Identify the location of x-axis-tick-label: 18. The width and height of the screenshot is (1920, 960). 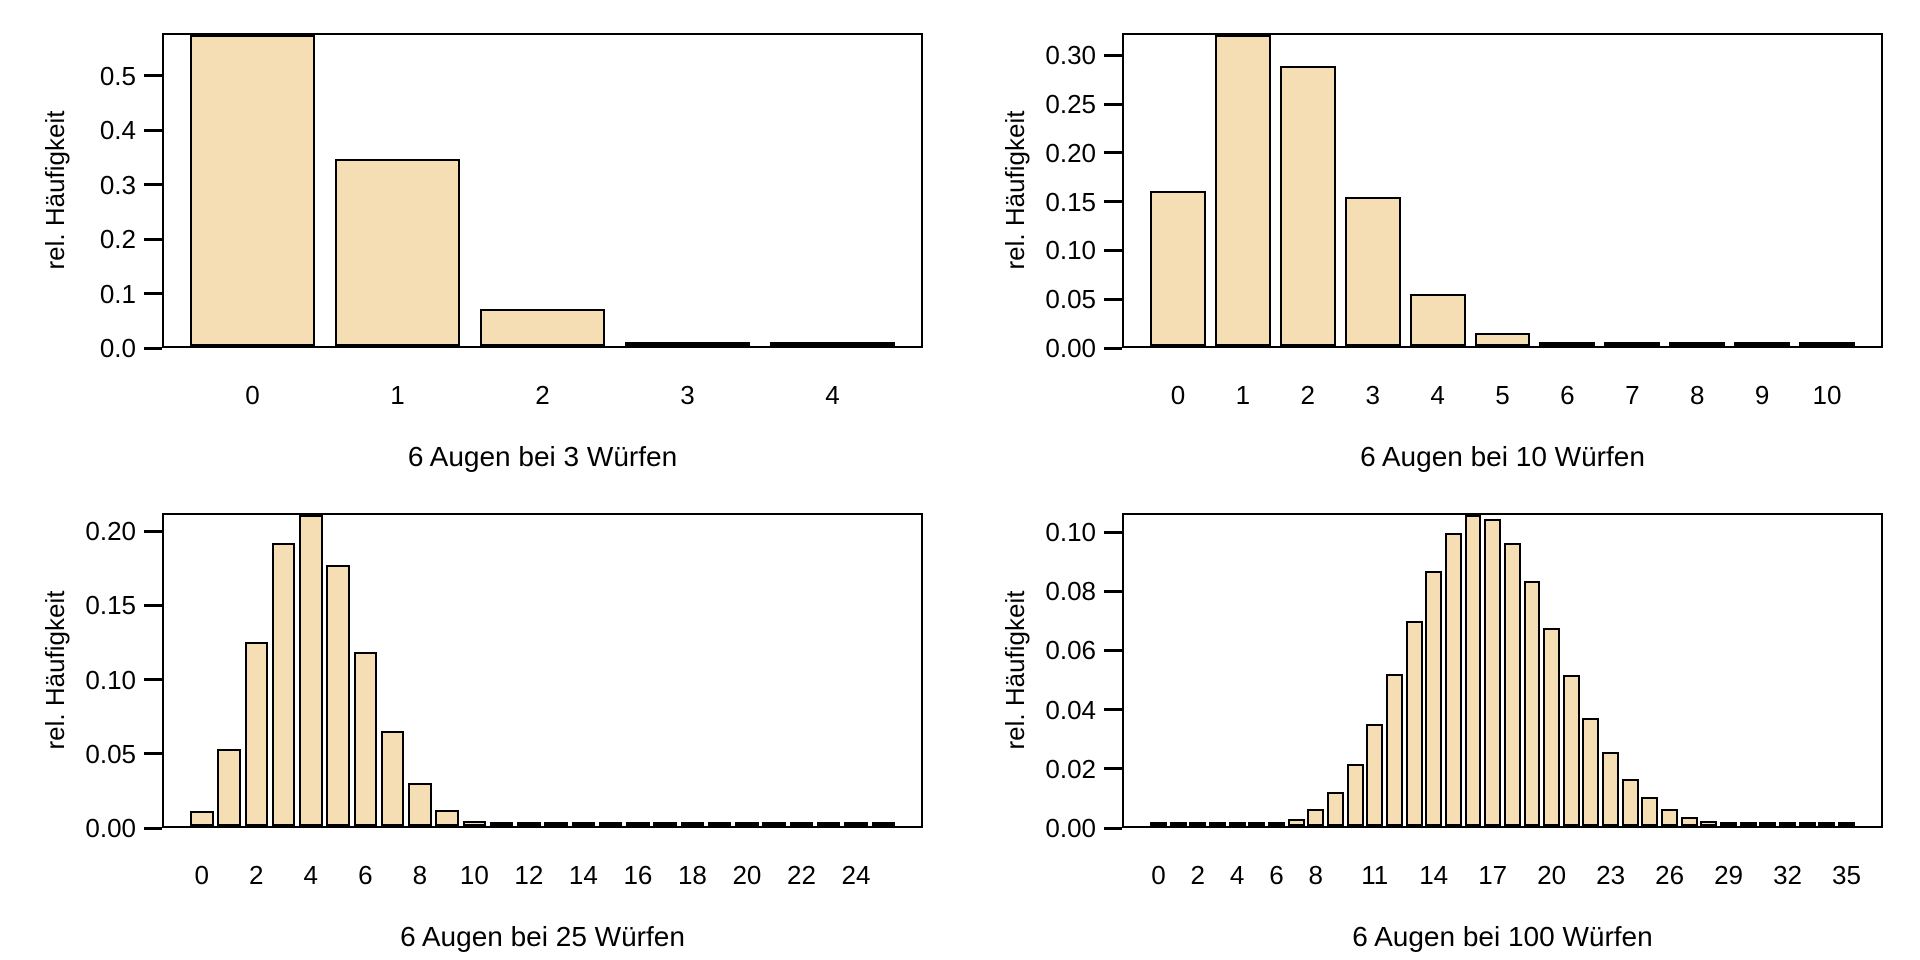
(692, 875).